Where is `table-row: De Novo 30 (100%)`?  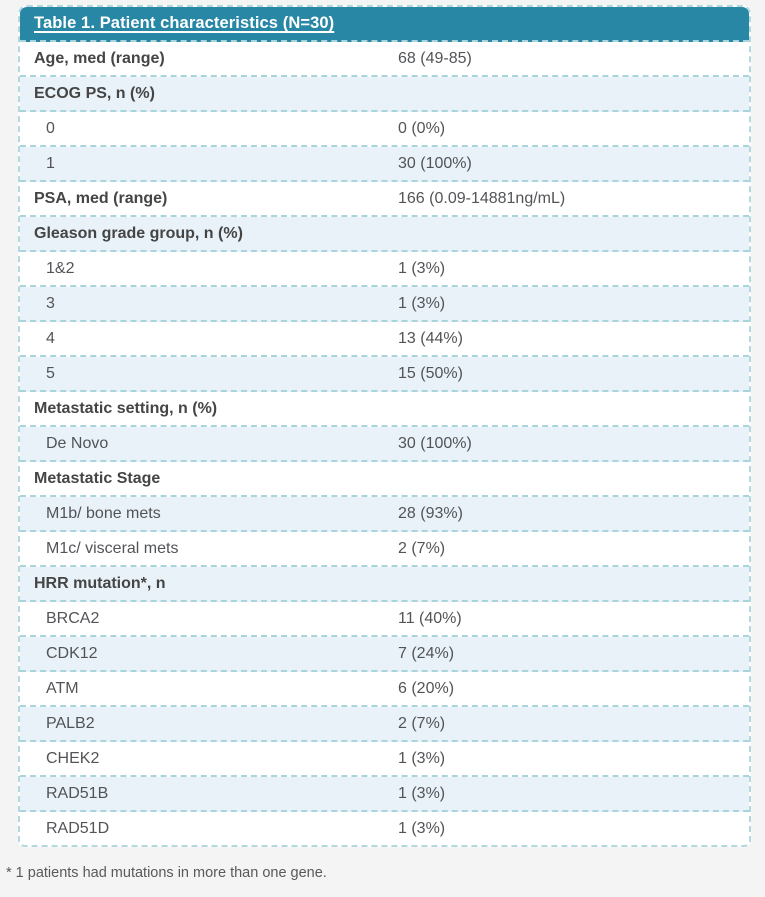 table-row: De Novo 30 (100%) is located at coordinates (384, 444).